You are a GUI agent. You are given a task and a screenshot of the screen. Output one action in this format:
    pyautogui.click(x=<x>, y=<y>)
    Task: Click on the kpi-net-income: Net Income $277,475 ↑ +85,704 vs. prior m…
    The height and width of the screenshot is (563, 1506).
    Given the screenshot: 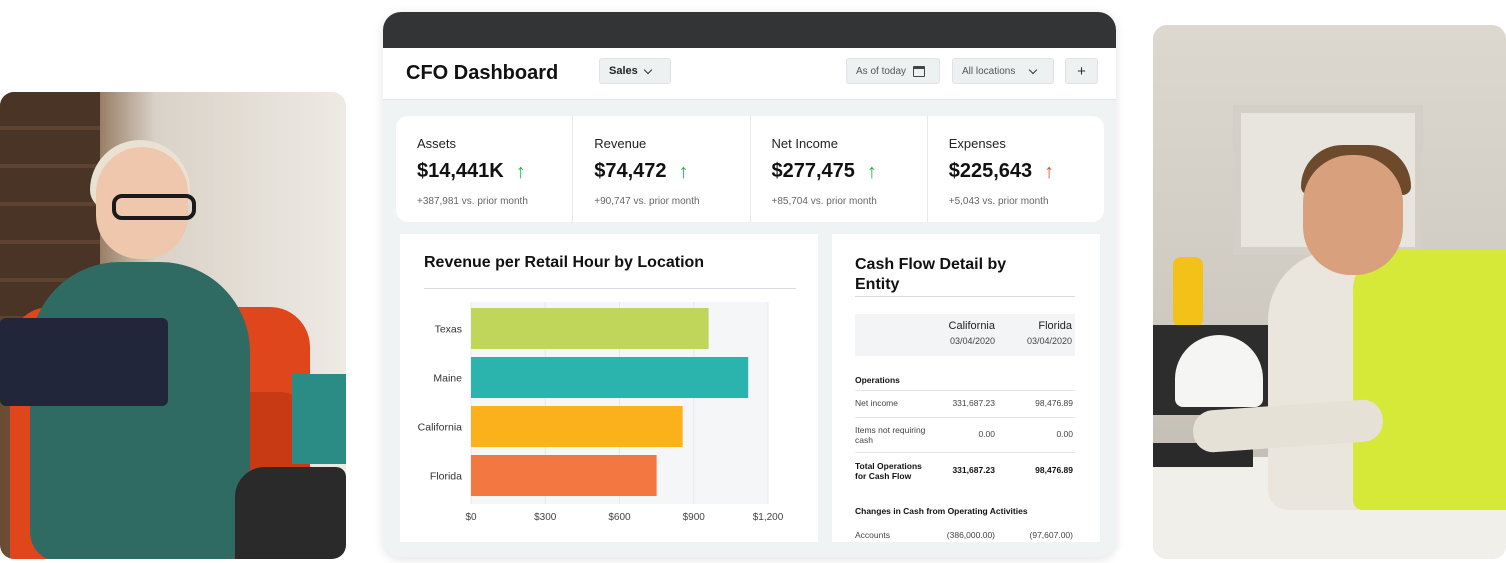 What is the action you would take?
    pyautogui.click(x=839, y=169)
    